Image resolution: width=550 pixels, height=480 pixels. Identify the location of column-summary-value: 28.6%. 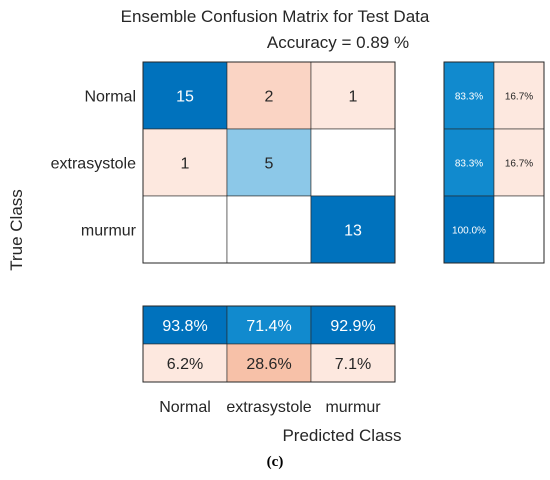
(268, 364).